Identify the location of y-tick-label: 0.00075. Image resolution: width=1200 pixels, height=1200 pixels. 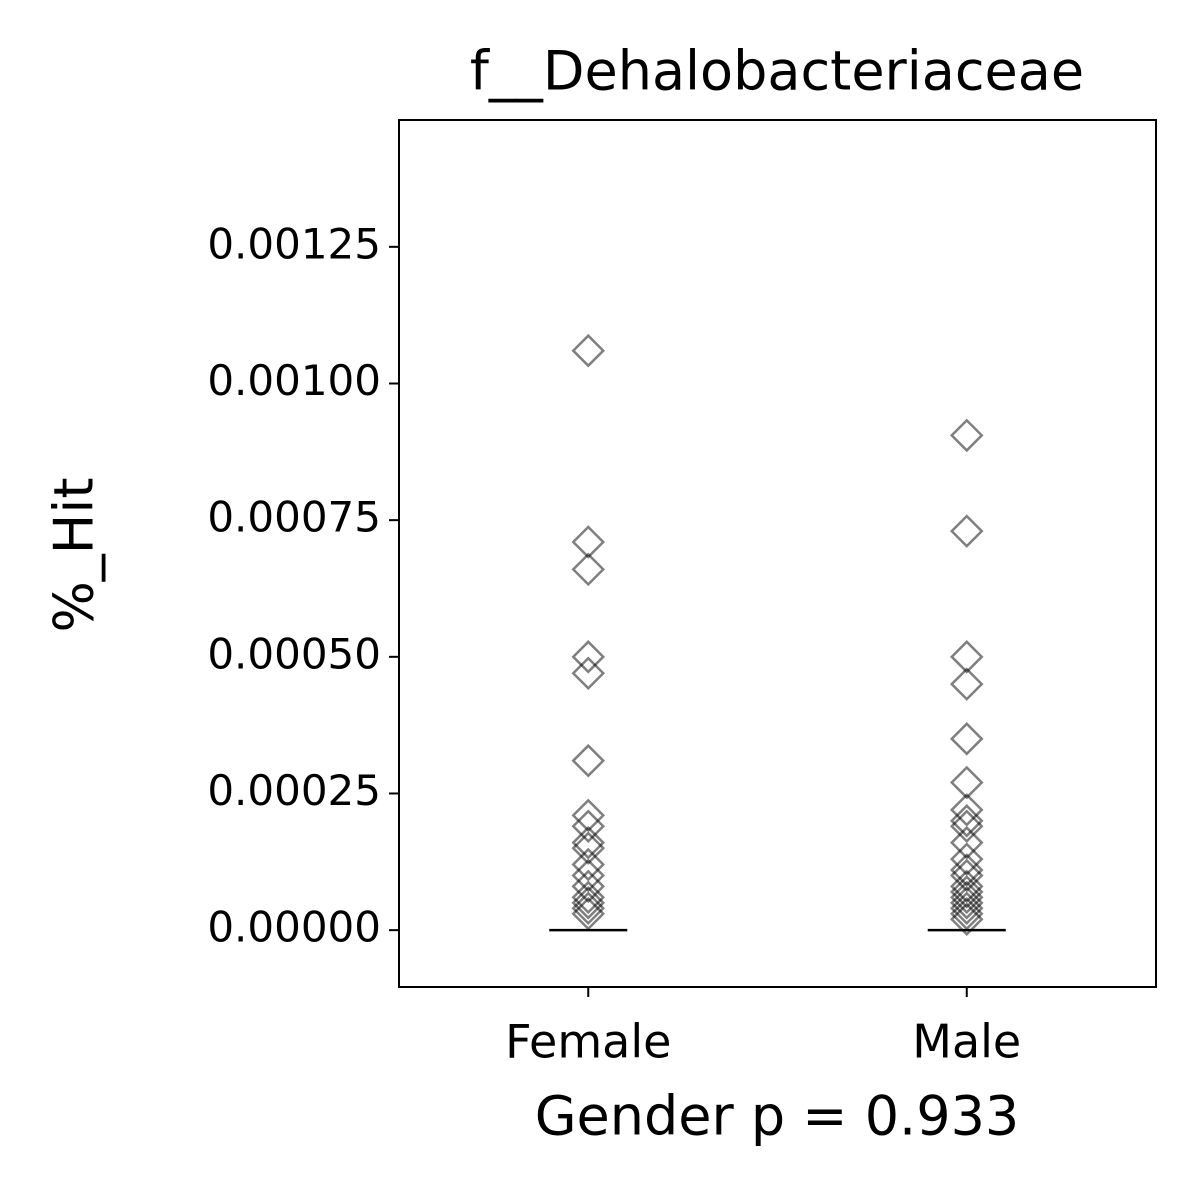
(294, 517).